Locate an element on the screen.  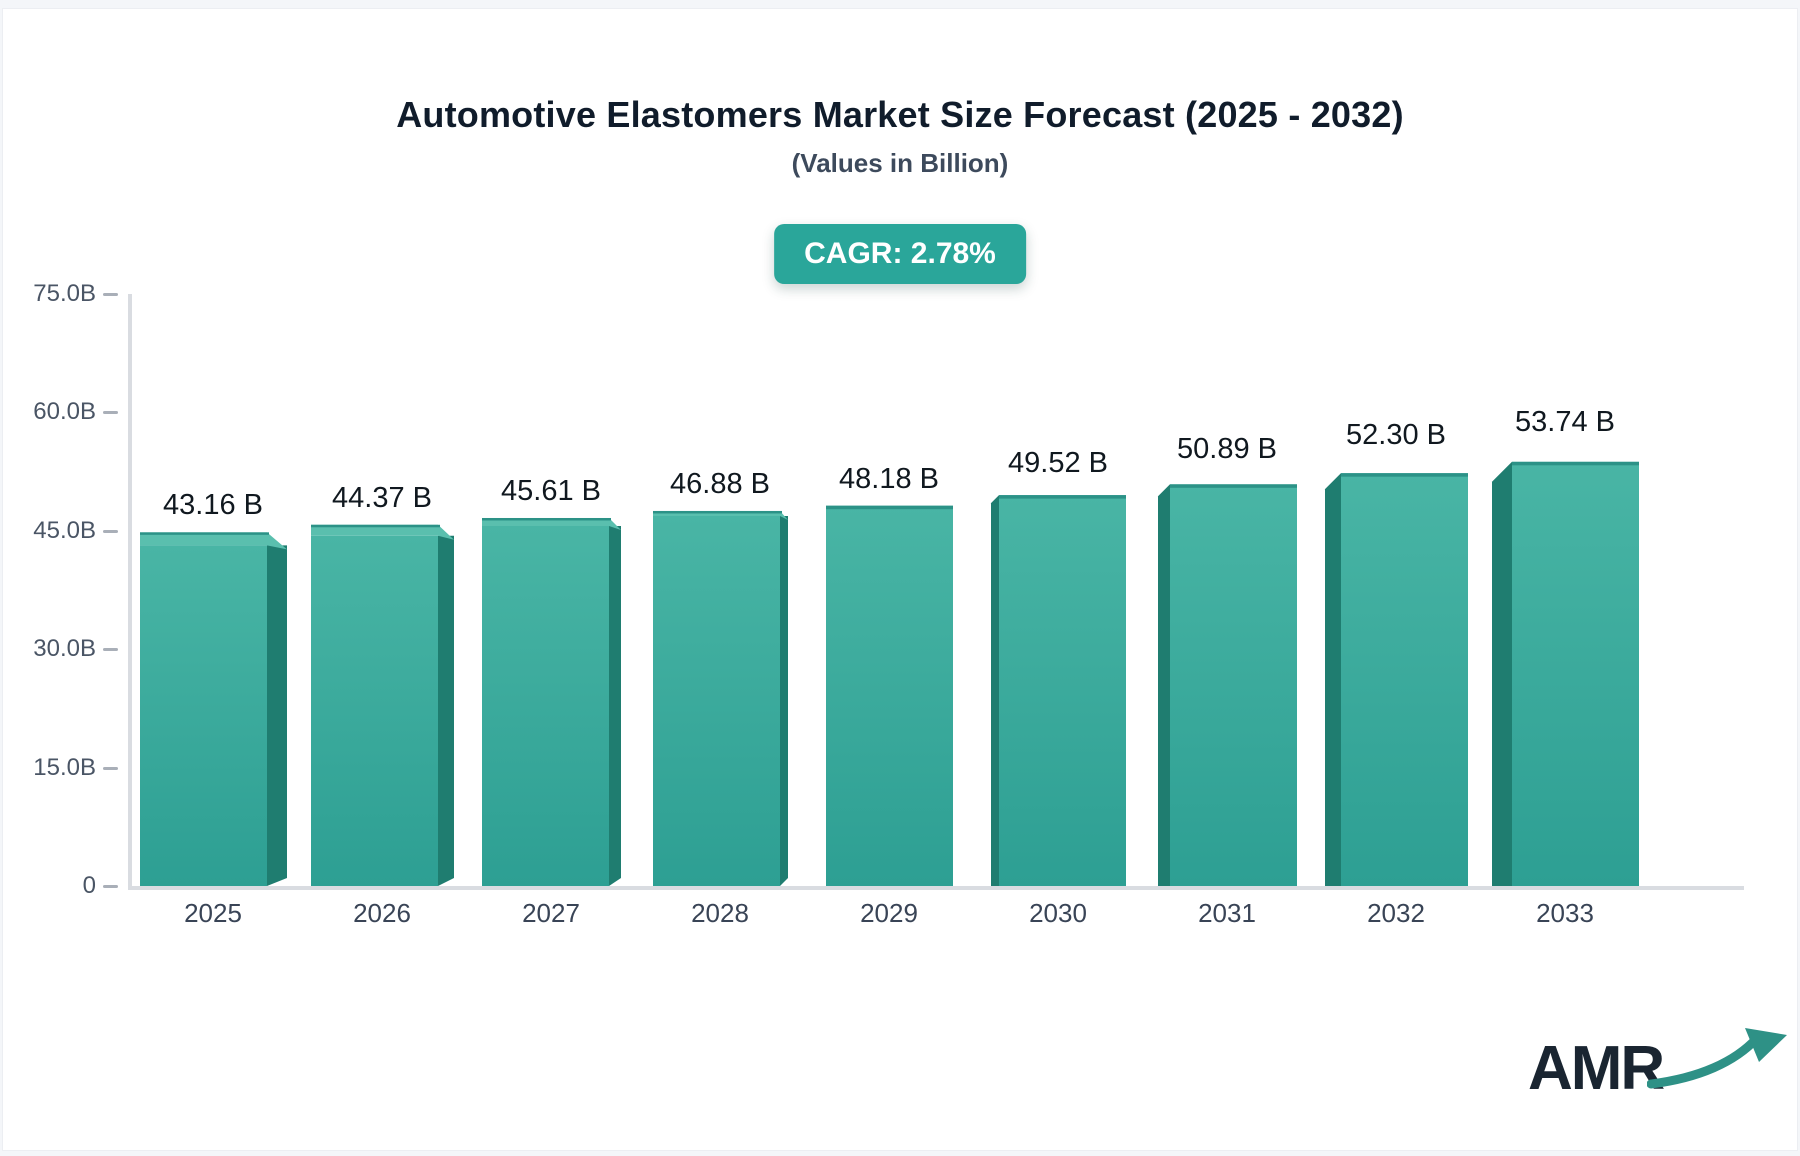
x-axis-label: 2033 is located at coordinates (1565, 913).